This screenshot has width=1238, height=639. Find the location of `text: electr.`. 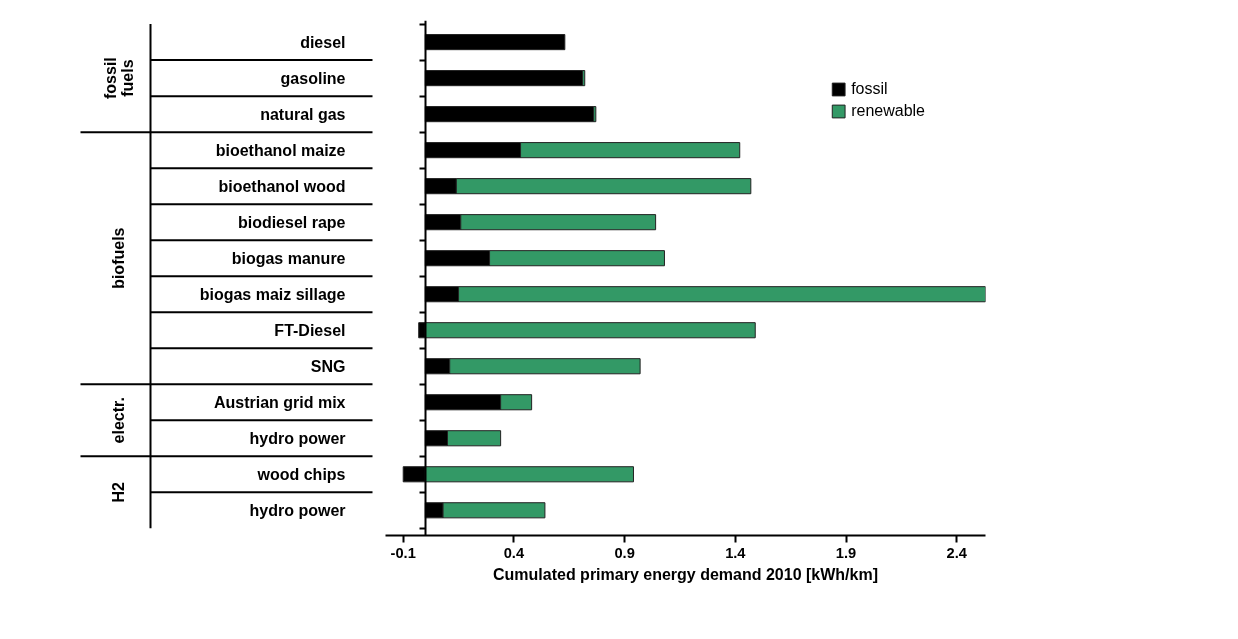

text: electr. is located at coordinates (118, 420).